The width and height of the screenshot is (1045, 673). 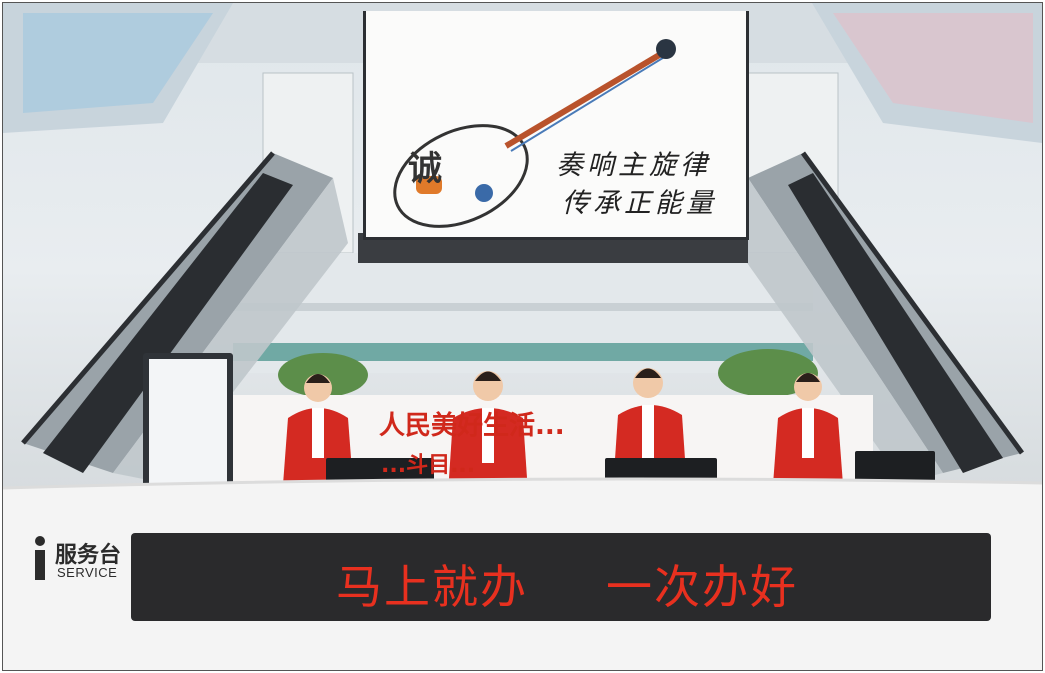 What do you see at coordinates (561, 577) in the screenshot?
I see `led-sign: 马上就办 一次办好` at bounding box center [561, 577].